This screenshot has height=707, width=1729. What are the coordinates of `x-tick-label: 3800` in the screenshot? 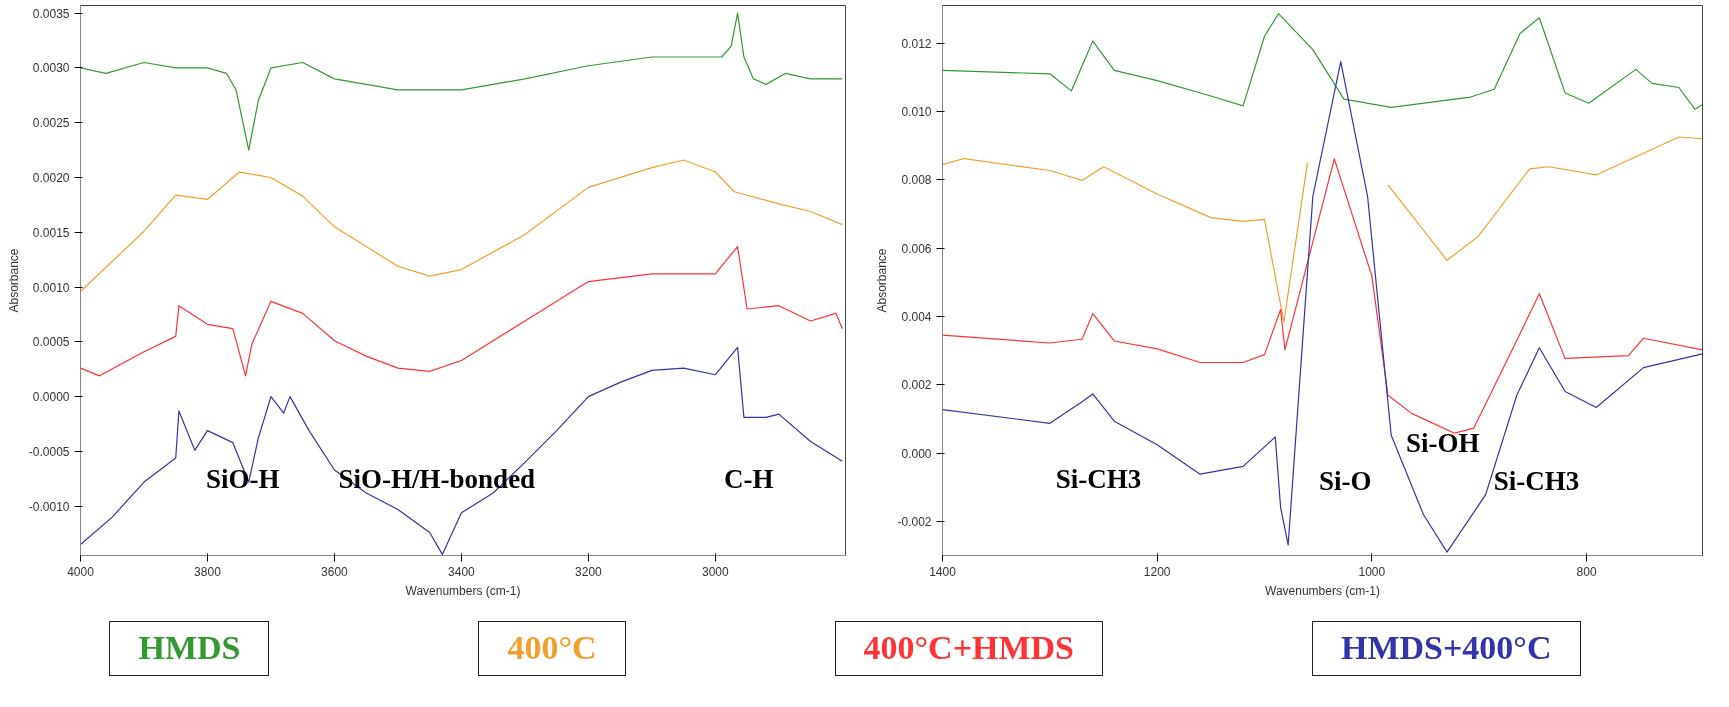 It's located at (208, 571).